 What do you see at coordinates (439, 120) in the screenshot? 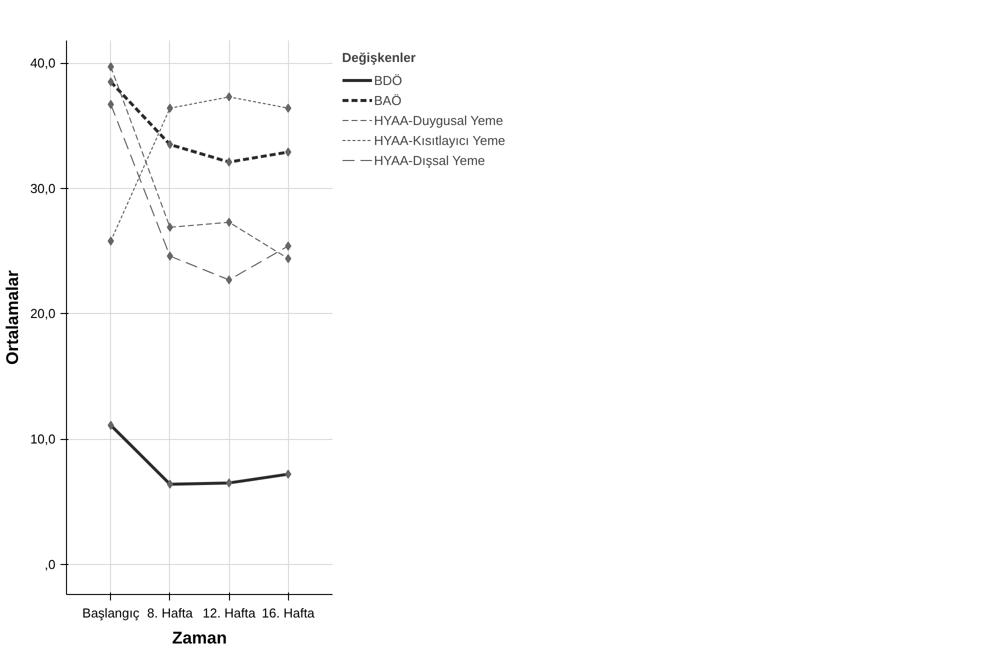
I see `legend-label: HYAA-Duygusal Yeme` at bounding box center [439, 120].